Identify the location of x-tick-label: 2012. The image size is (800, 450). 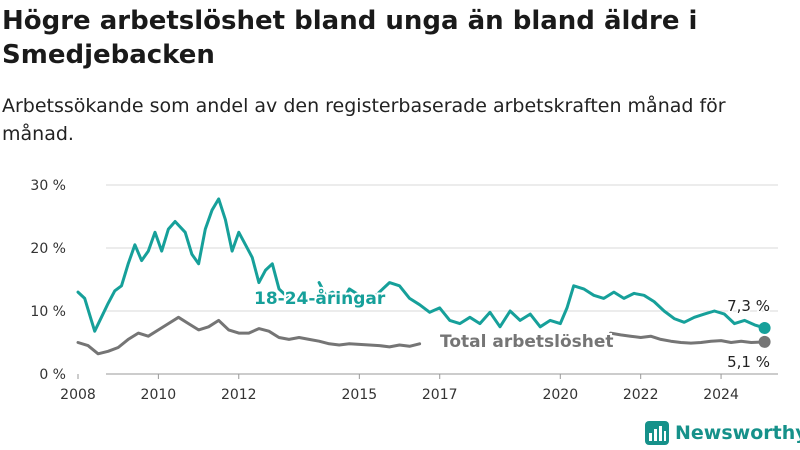
(239, 395).